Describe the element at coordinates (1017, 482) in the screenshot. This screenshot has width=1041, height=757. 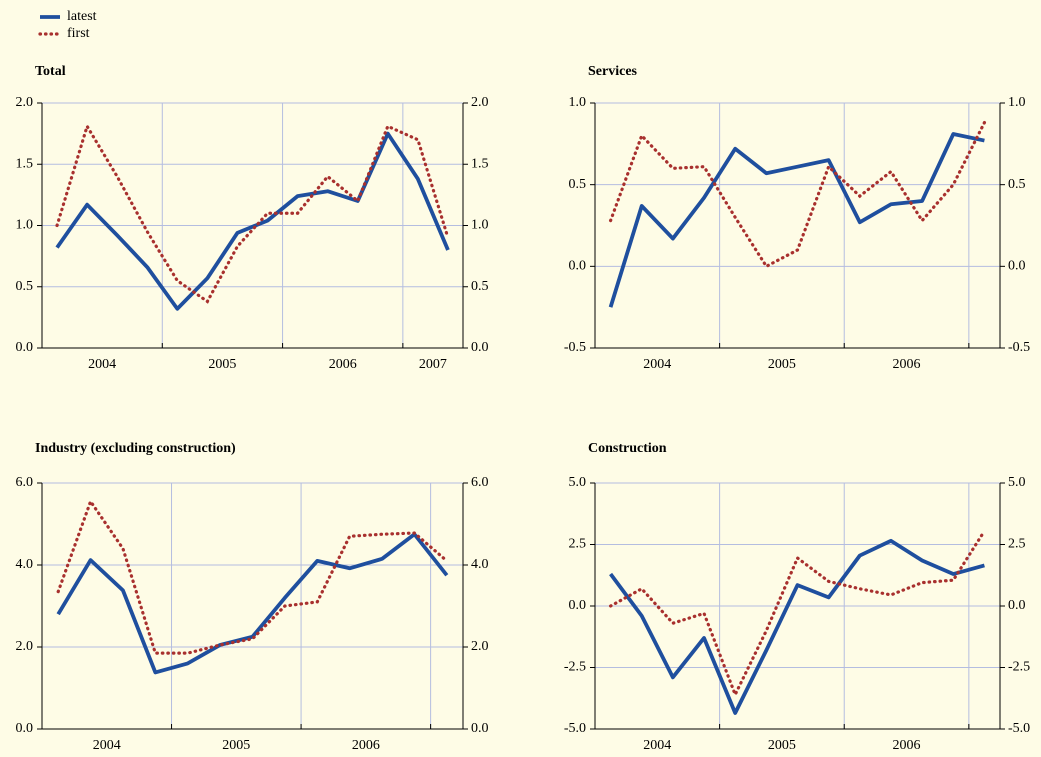
I see `y2-tick-label: 5.0` at that location.